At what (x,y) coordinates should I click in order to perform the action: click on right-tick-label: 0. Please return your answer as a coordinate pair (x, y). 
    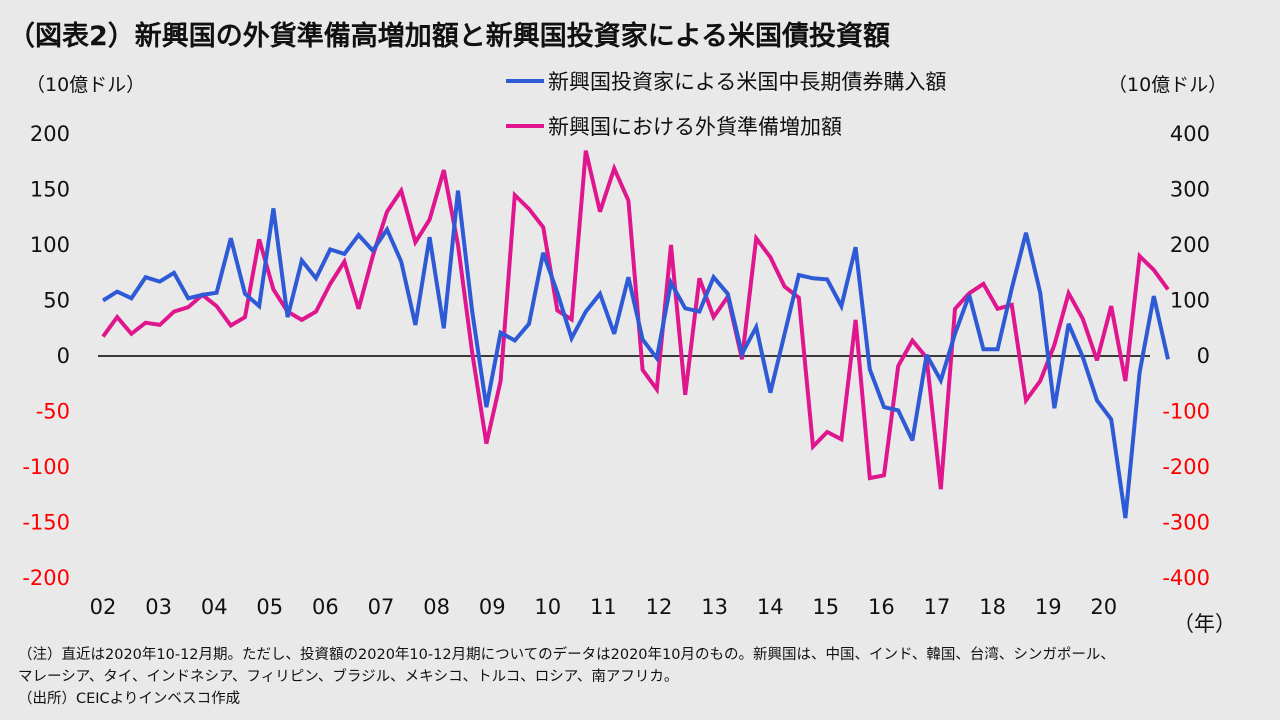
    Looking at the image, I should click on (1203, 356).